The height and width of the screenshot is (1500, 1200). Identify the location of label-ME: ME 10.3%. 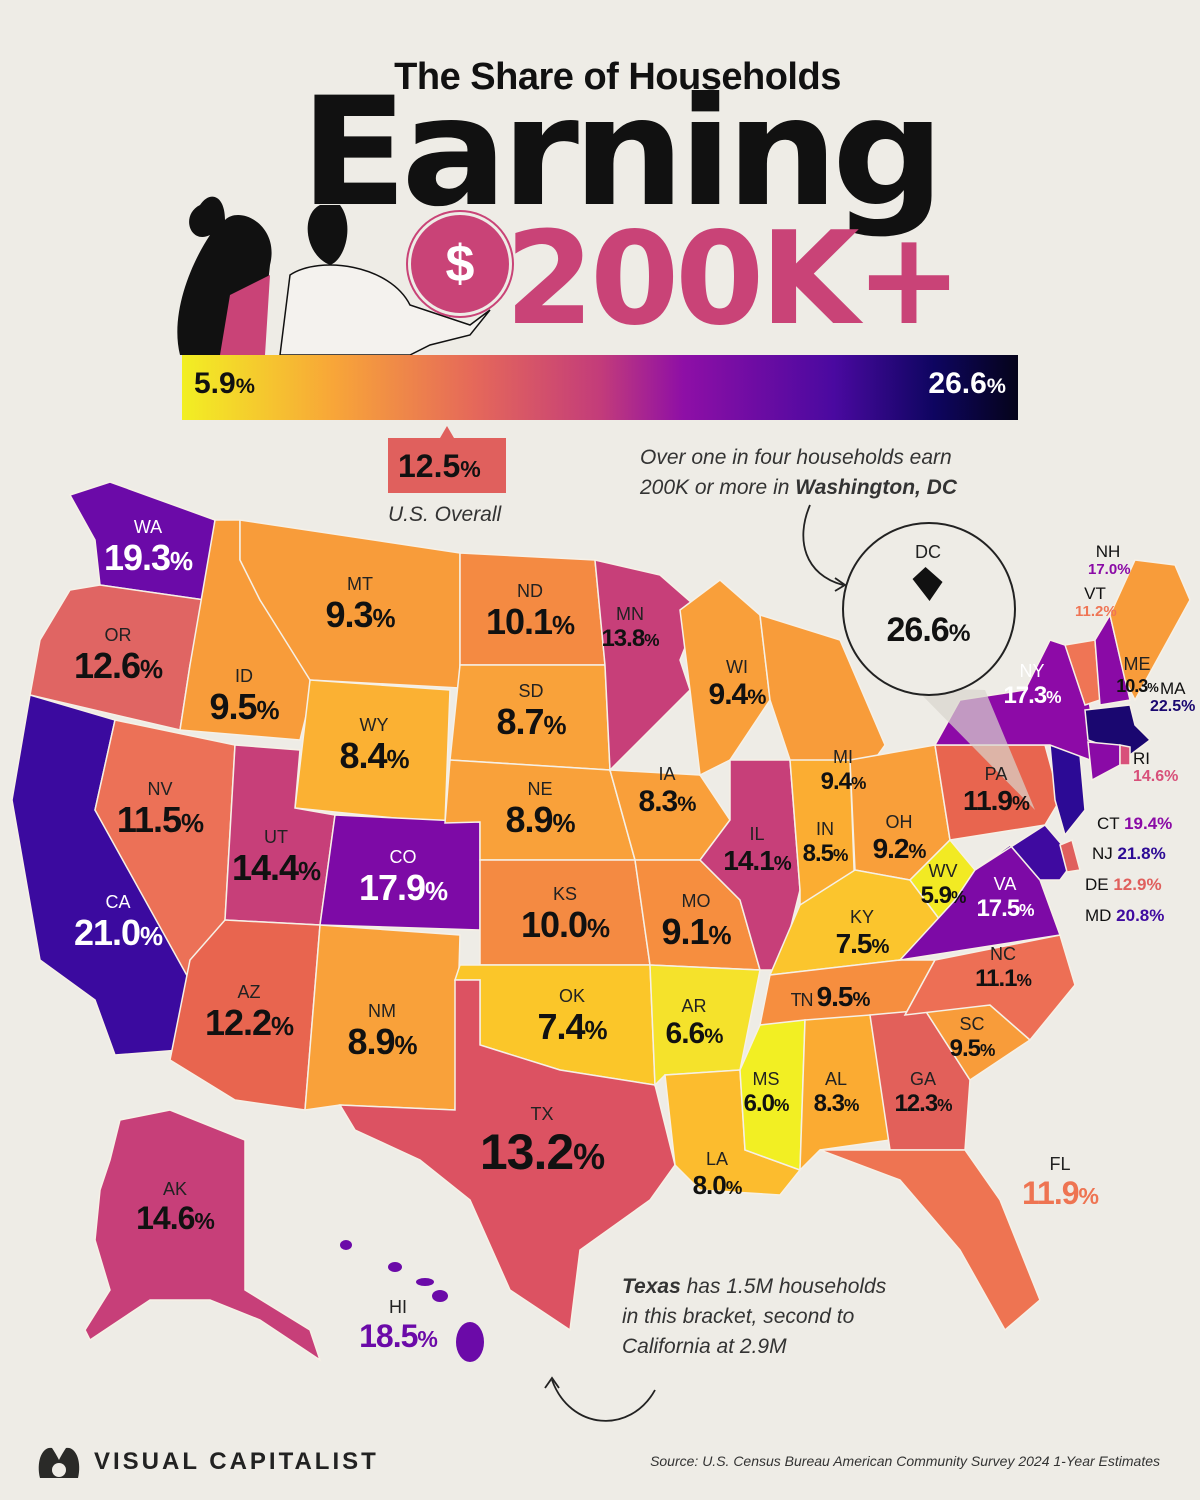
(1137, 675).